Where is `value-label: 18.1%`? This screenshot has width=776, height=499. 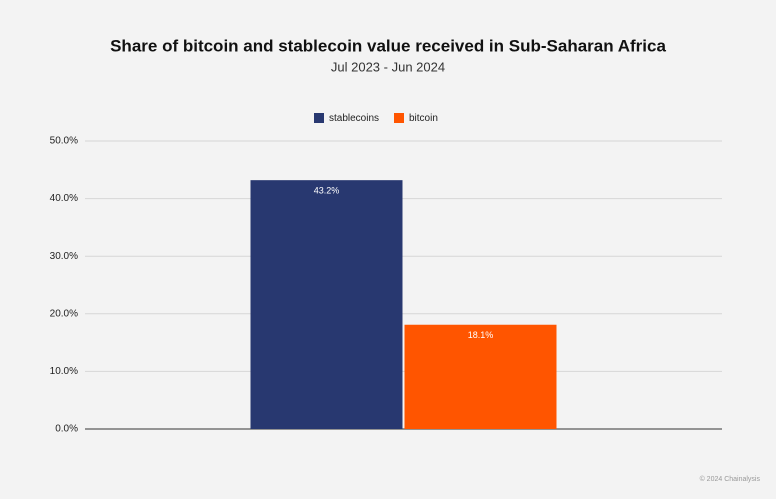
value-label: 18.1% is located at coordinates (481, 335).